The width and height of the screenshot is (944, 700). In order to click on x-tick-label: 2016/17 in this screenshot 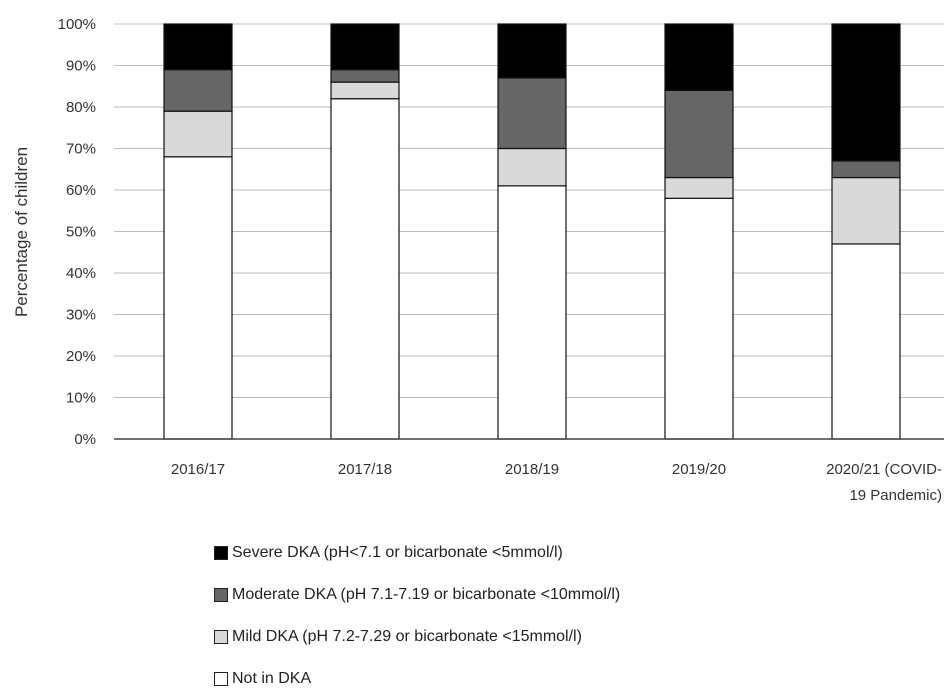, I will do `click(198, 469)`.